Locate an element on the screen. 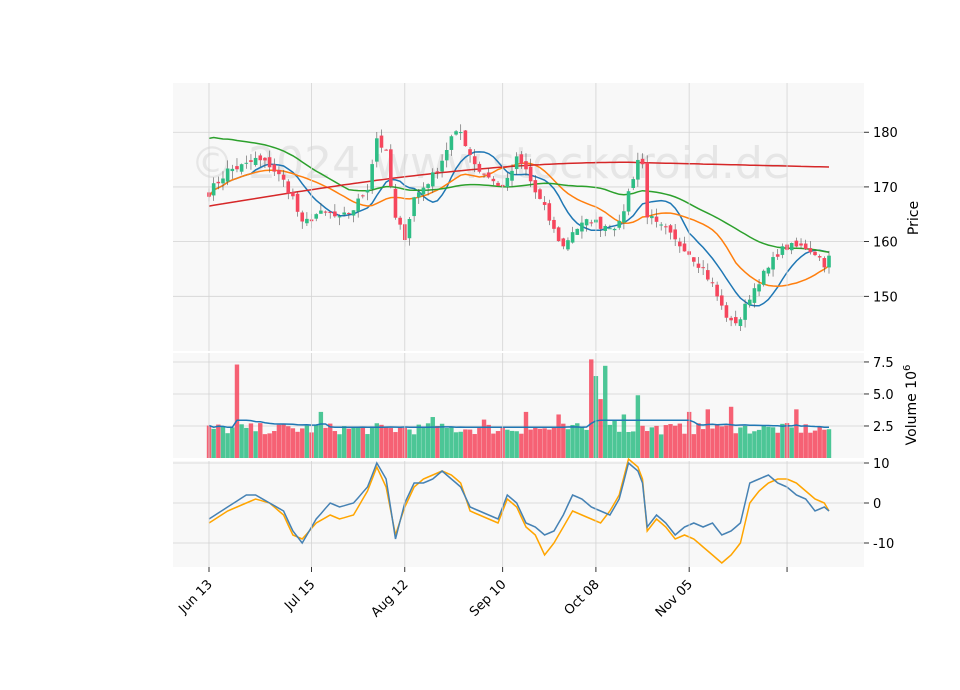  price-axis-title: Price is located at coordinates (914, 218).